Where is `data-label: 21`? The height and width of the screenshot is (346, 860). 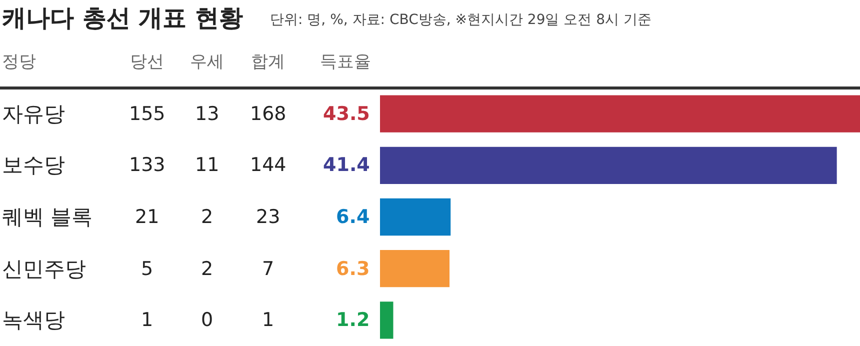 data-label: 21 is located at coordinates (147, 217).